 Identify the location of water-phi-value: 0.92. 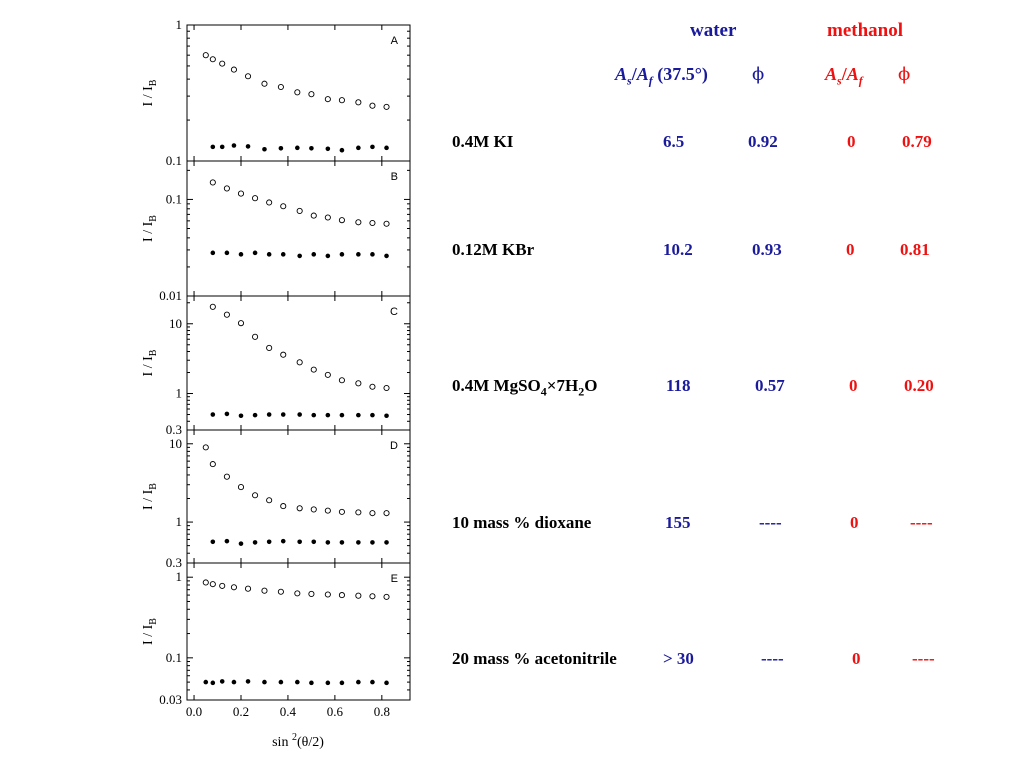
(763, 141).